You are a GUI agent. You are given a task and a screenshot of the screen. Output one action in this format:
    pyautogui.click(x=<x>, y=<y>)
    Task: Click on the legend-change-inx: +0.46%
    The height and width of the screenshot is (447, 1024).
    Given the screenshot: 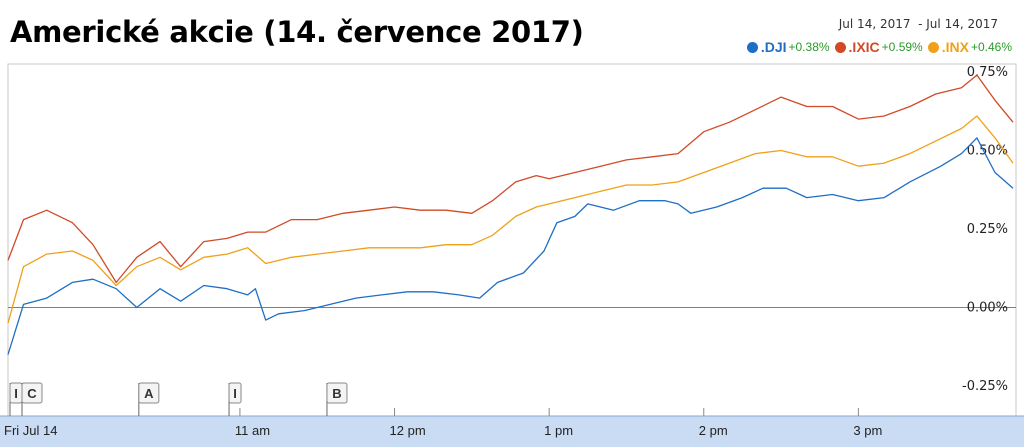 What is the action you would take?
    pyautogui.click(x=991, y=47)
    